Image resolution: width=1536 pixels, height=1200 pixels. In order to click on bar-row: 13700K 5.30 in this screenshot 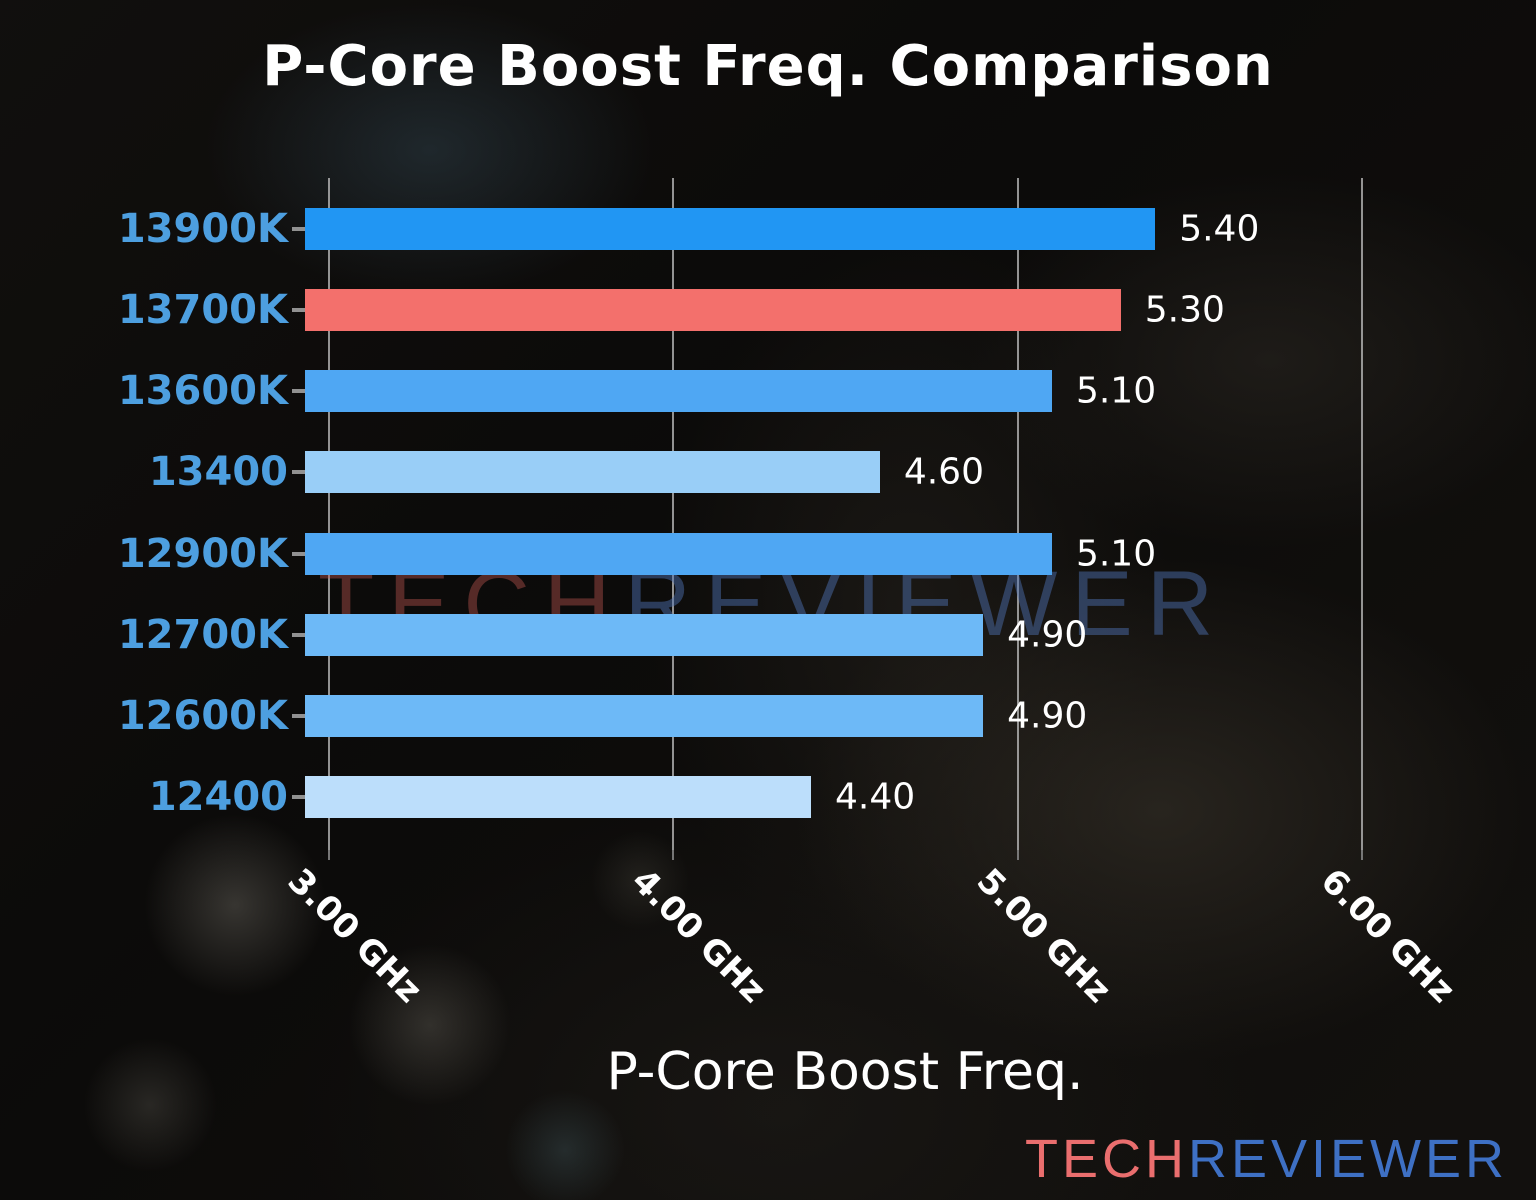, I will do `click(768, 309)`.